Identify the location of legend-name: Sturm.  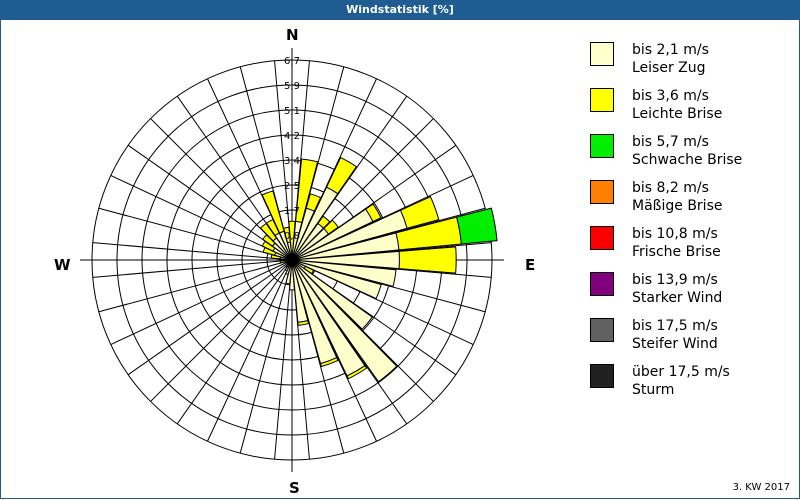
(653, 390).